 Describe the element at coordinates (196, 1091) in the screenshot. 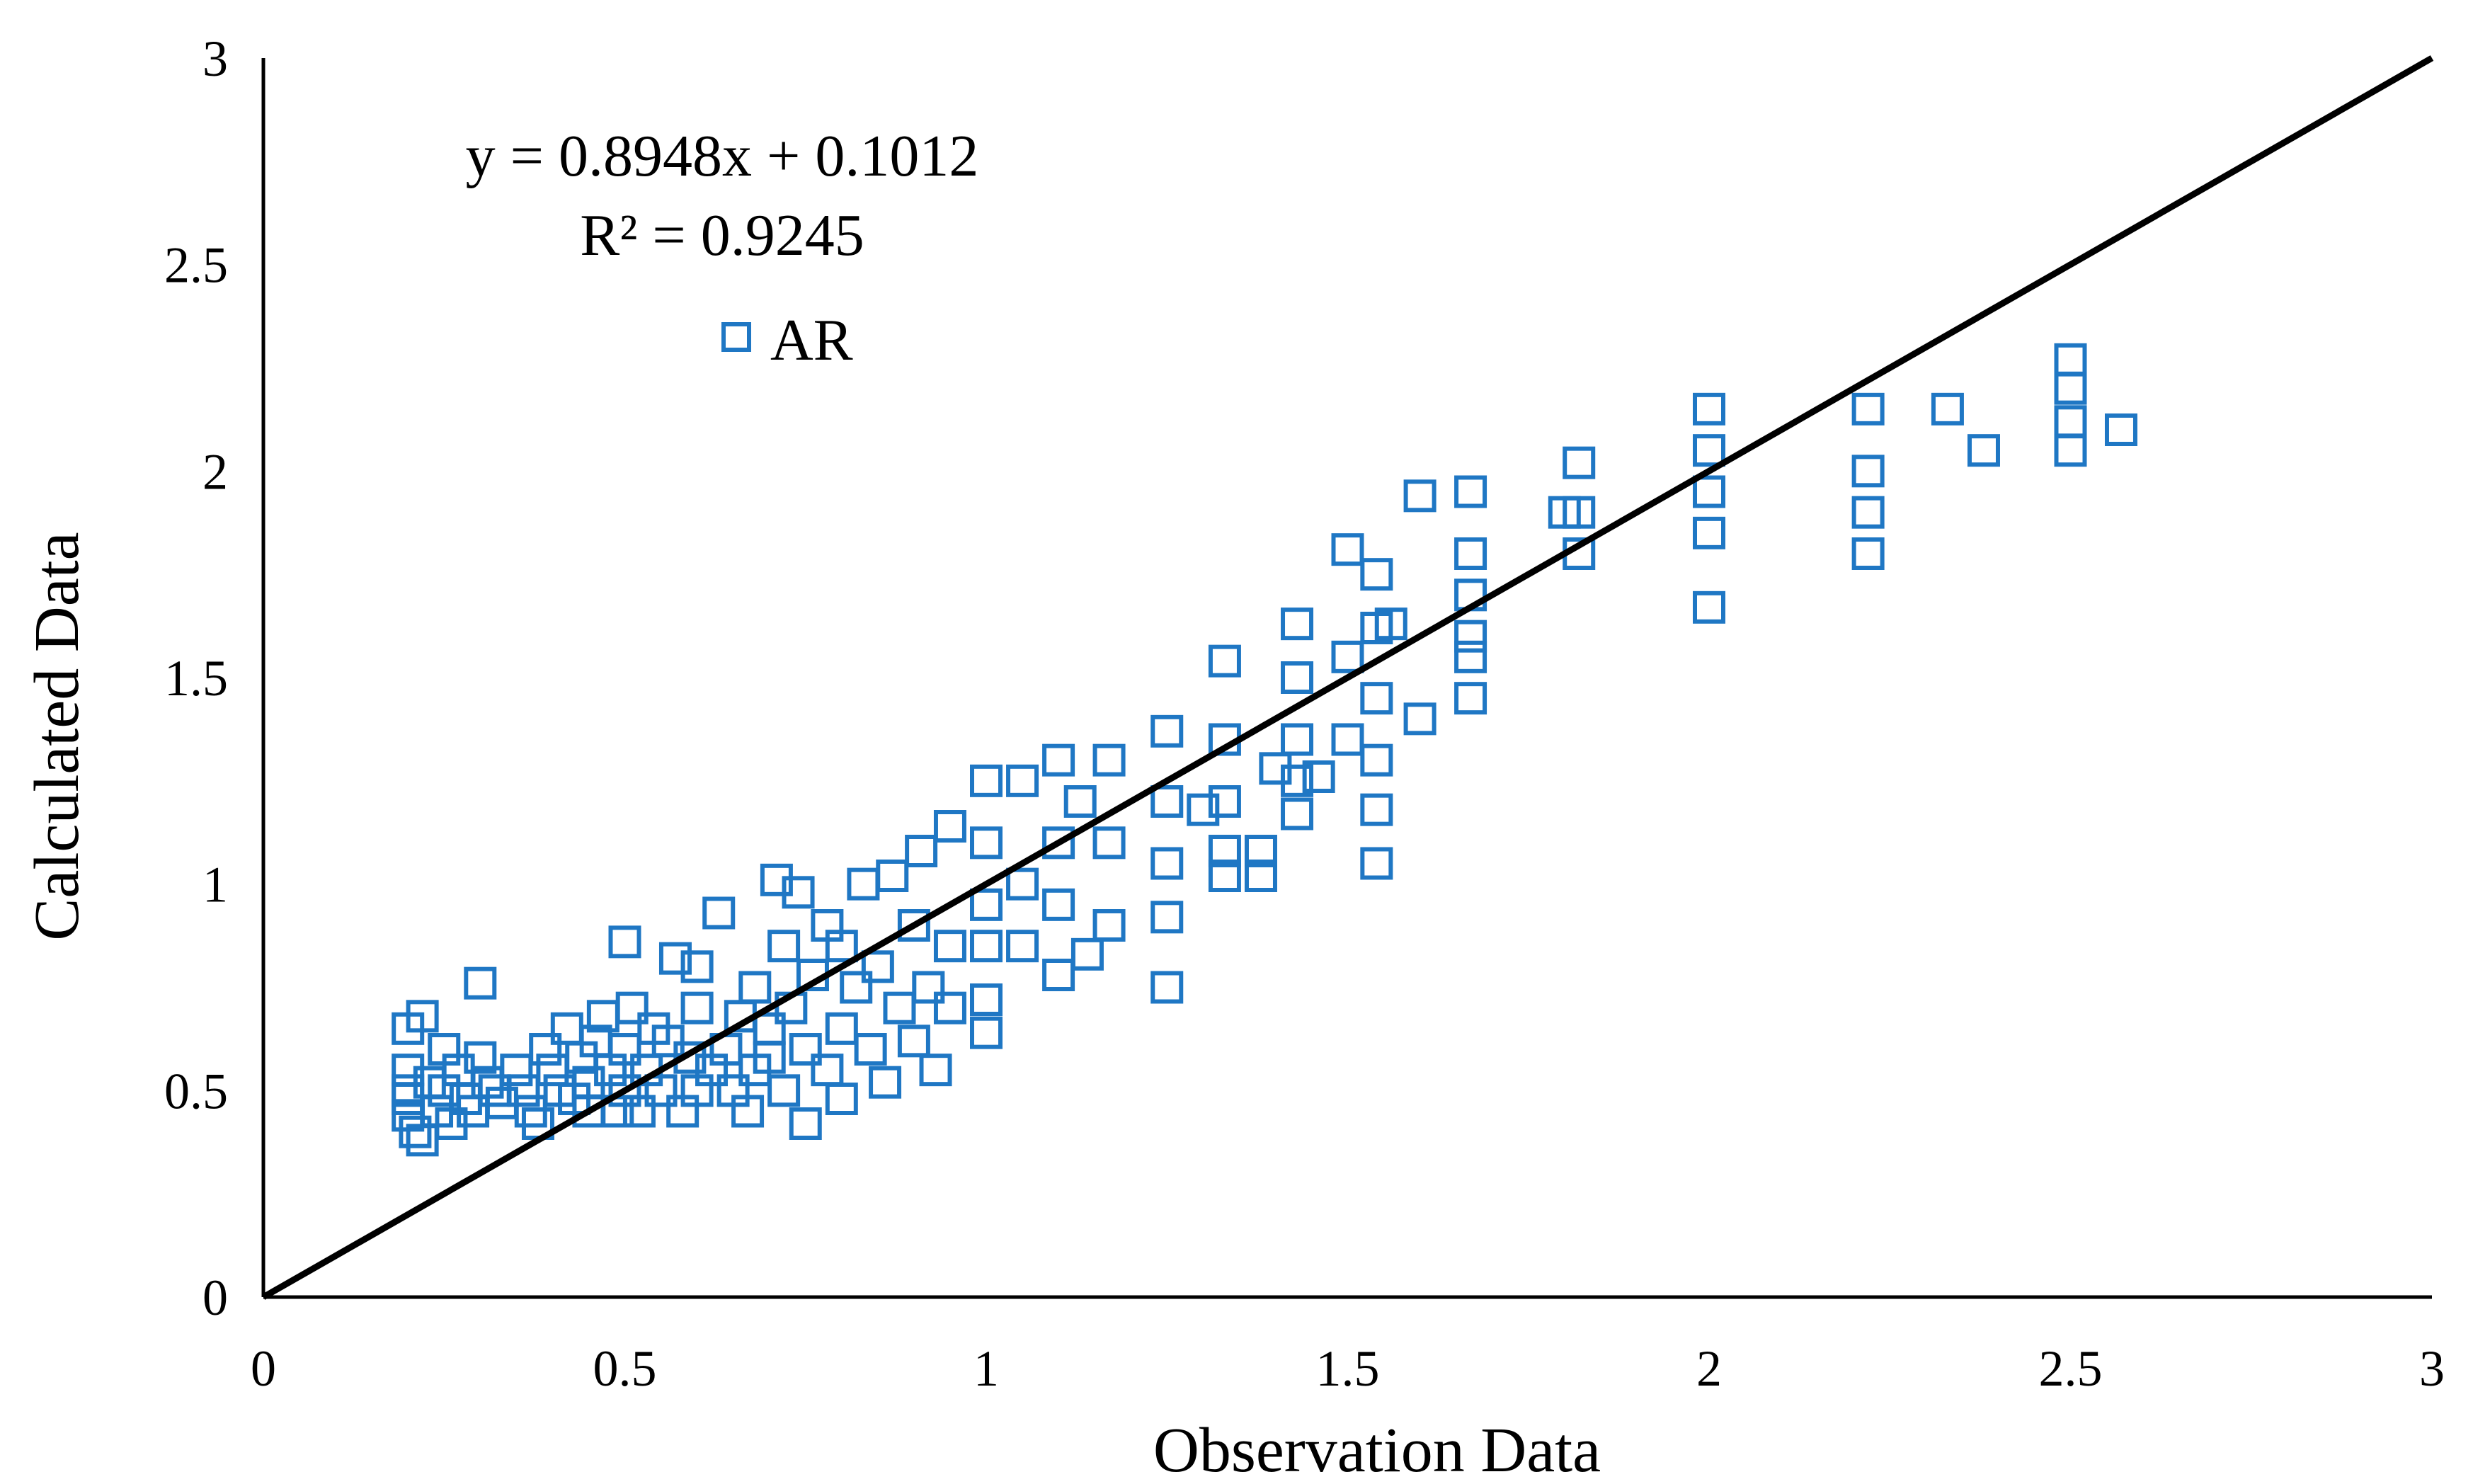

I see `y-tick-label: 0.5` at that location.